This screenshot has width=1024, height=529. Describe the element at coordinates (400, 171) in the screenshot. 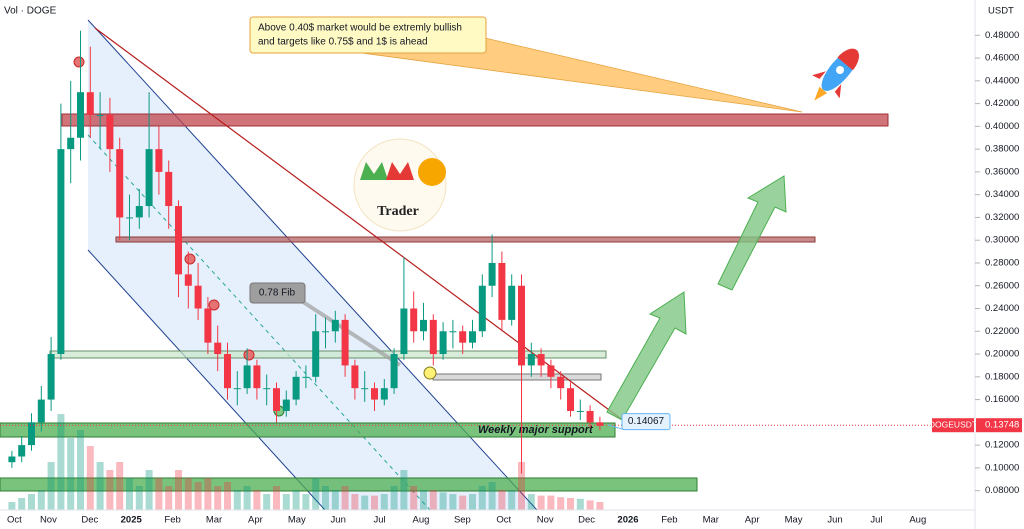

I see `logo-mark` at that location.